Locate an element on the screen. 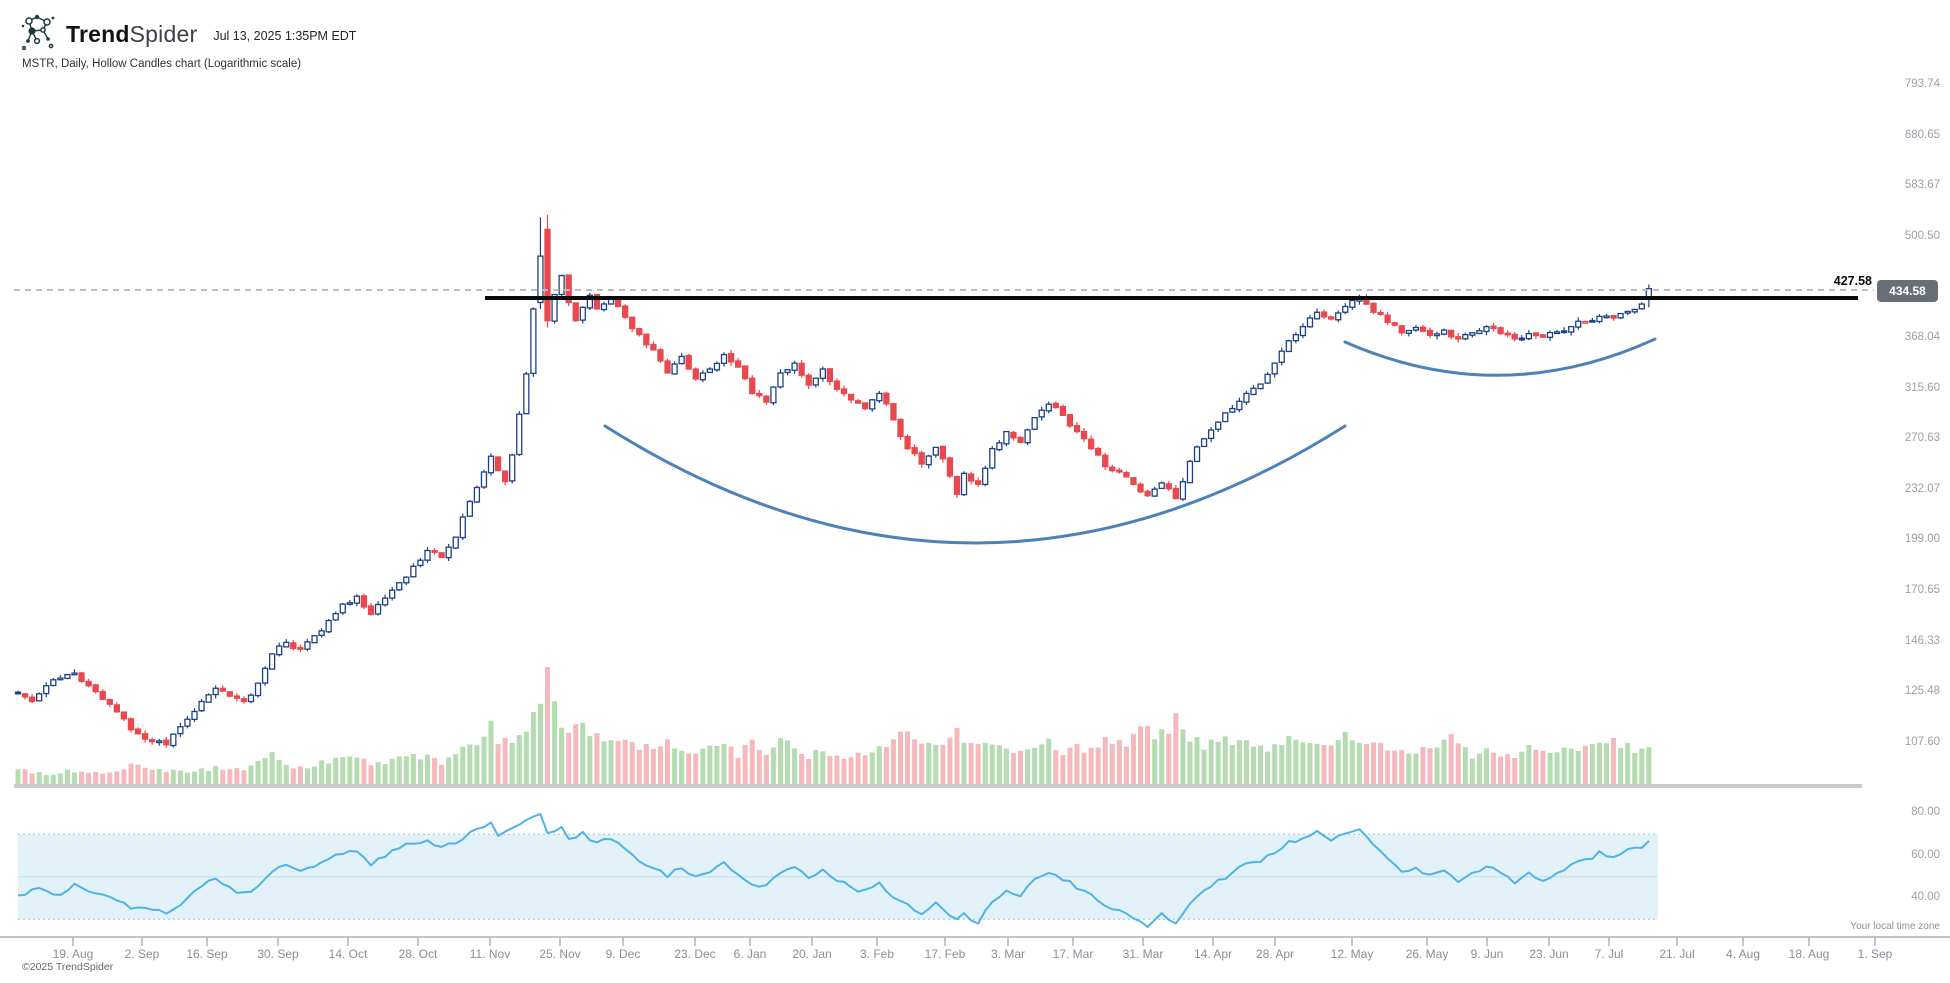 The width and height of the screenshot is (1950, 983). date-axis-label: 17. Feb is located at coordinates (945, 954).